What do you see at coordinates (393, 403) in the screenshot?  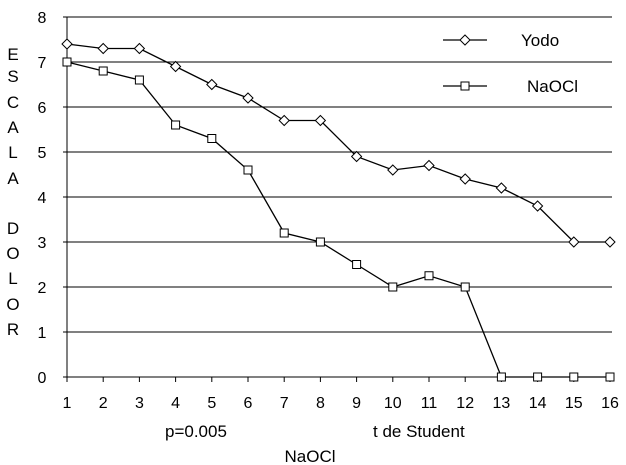 I see `x-tick-label: 10` at bounding box center [393, 403].